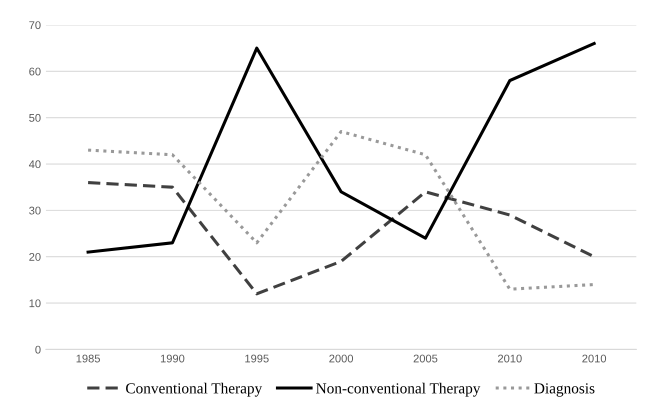  Describe the element at coordinates (426, 358) in the screenshot. I see `x-tick-label: 2005` at that location.